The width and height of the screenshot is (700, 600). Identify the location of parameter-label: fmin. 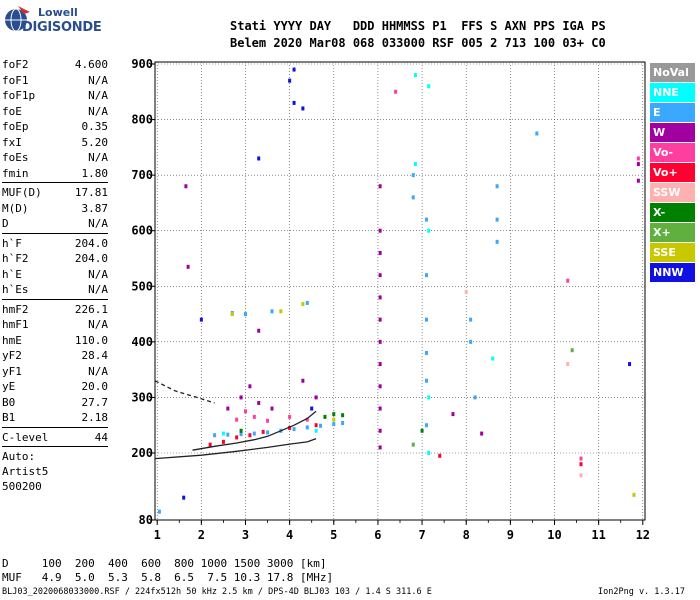
(15, 173).